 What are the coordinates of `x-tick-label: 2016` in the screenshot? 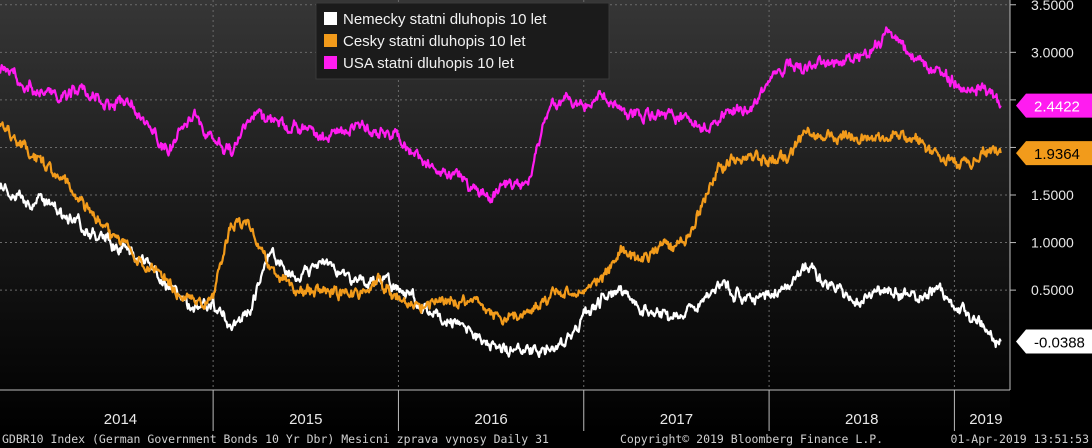 It's located at (490, 419).